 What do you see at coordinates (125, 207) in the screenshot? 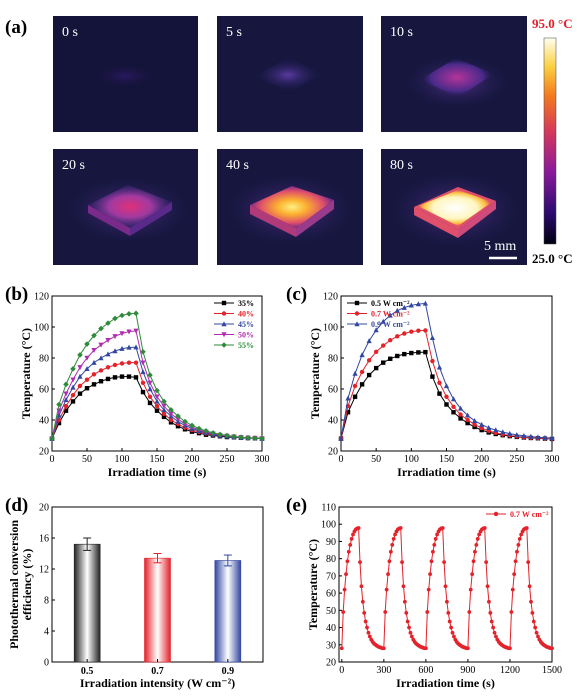
I see `thermal-image-20s: 20 s` at bounding box center [125, 207].